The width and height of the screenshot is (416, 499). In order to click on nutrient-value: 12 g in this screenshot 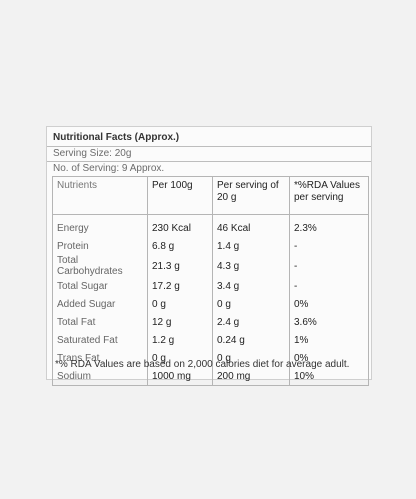, I will do `click(180, 322)`.